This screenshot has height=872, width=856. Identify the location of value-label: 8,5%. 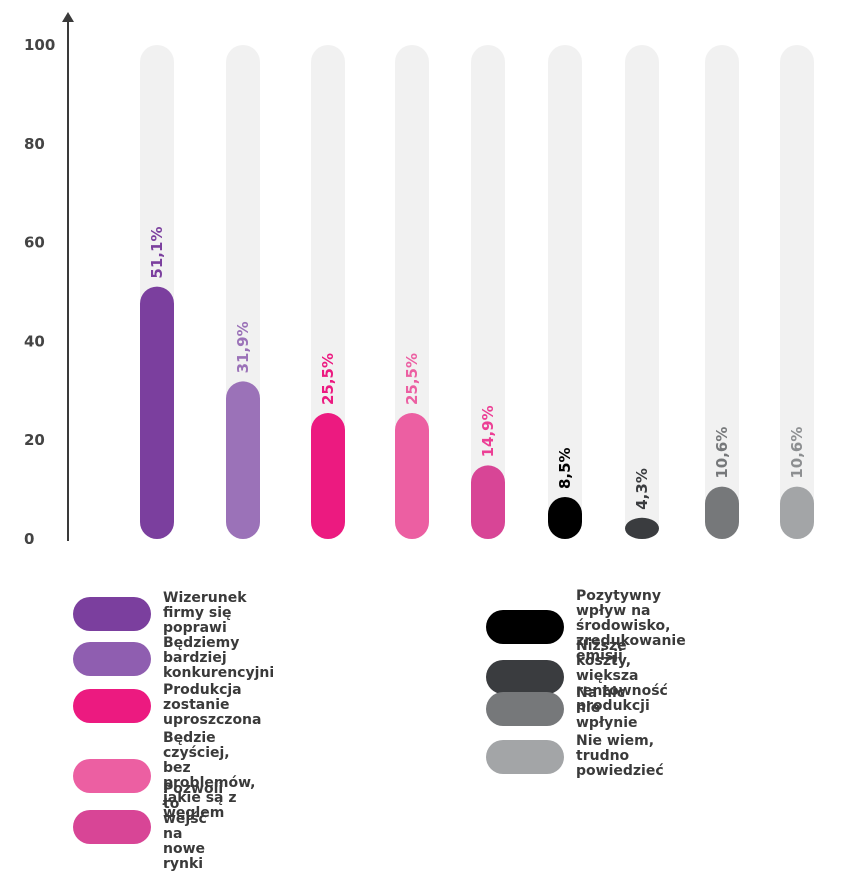
(565, 468).